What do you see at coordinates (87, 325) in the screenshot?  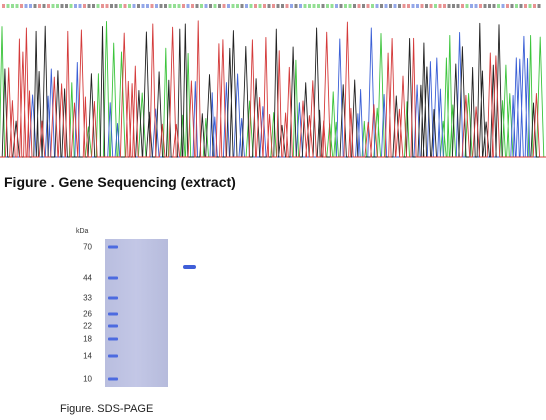 I see `mw-label-22: 22` at bounding box center [87, 325].